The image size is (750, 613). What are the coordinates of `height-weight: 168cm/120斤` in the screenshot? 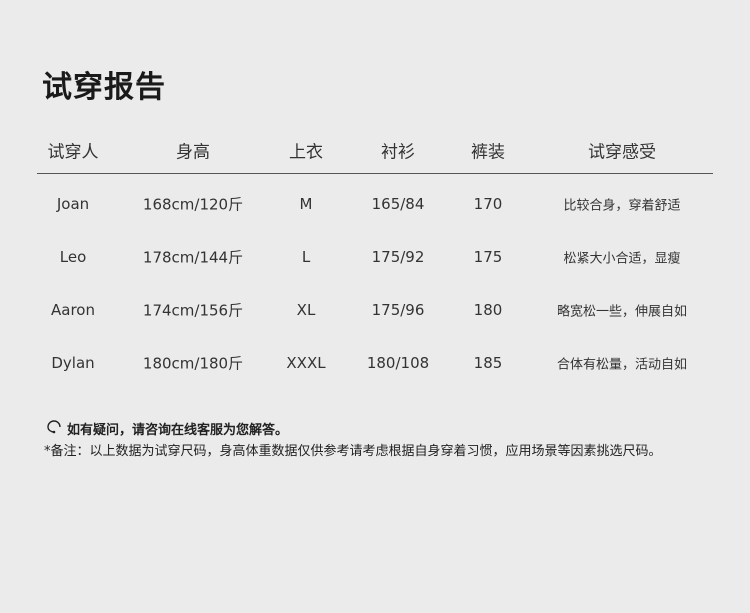 It's located at (193, 204).